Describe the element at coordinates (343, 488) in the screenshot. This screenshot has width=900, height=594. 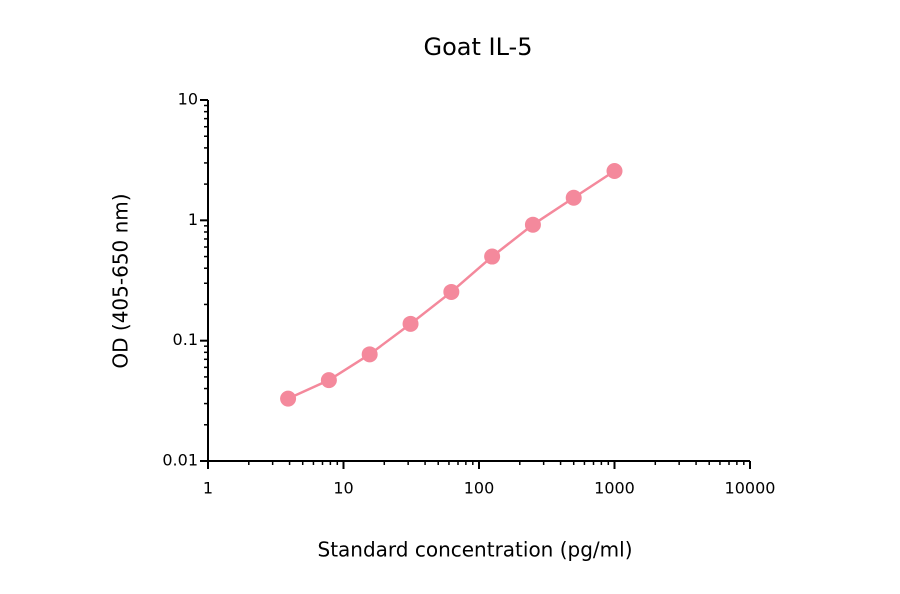
I see `x-tick-label: 10` at that location.